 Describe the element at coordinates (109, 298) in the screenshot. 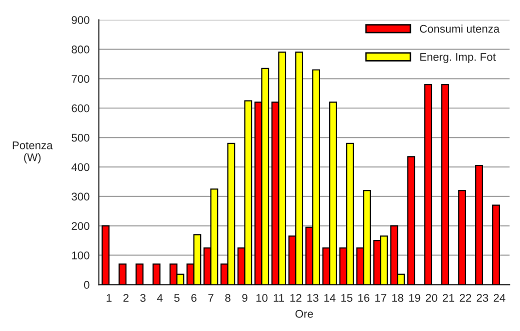

I see `x-tick-label: 1` at that location.